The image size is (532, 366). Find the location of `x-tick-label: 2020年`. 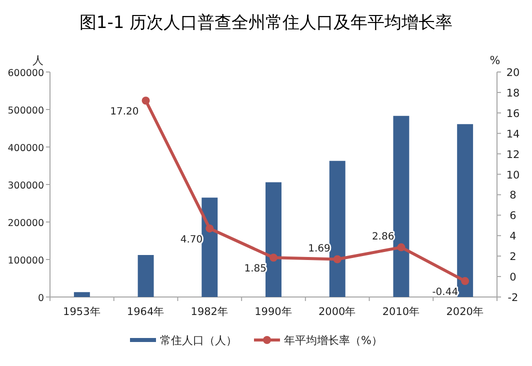

x-tick-label: 2020年 is located at coordinates (465, 312).